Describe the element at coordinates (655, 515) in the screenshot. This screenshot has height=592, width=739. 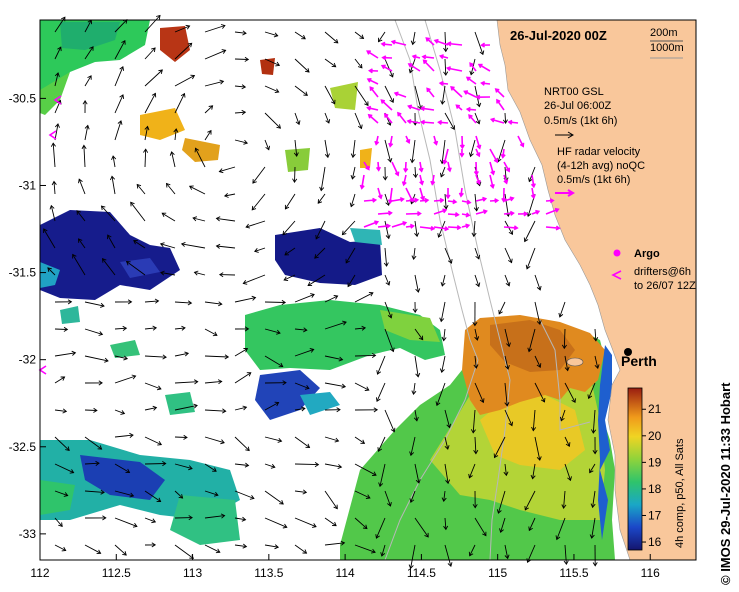
I see `colorbar-tick-label: 17` at that location.